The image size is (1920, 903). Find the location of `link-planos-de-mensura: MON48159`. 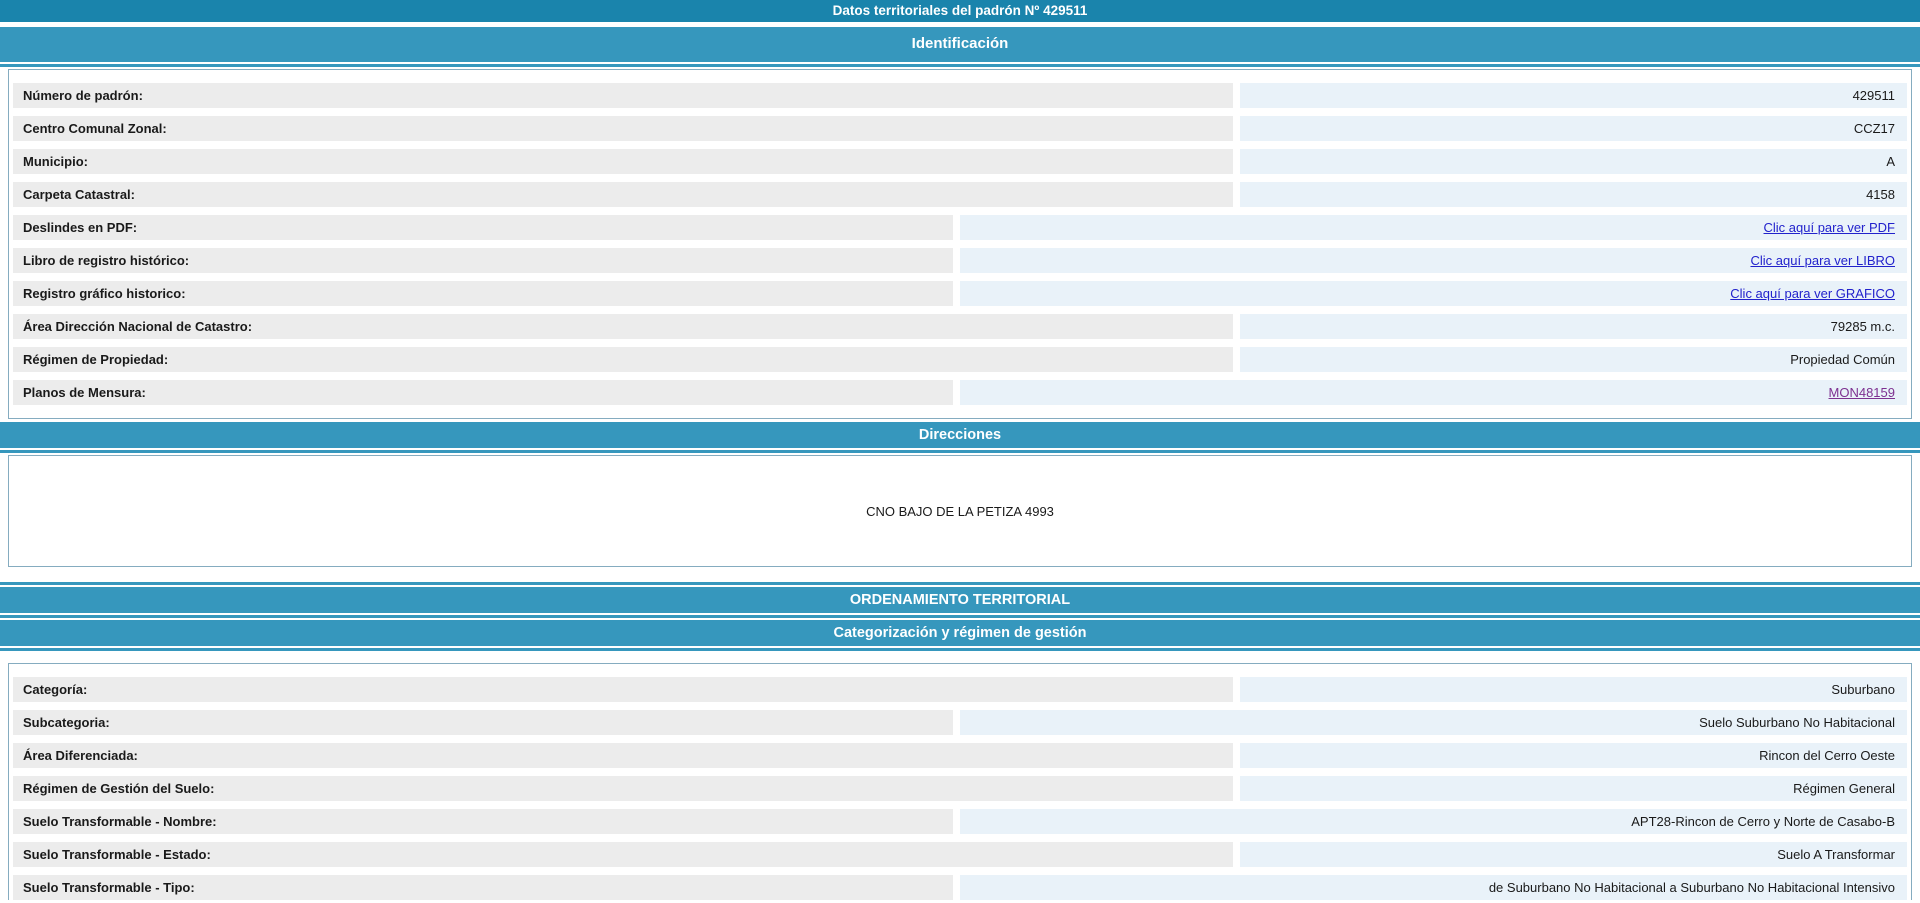

link-planos-de-mensura: MON48159 is located at coordinates (1861, 392).